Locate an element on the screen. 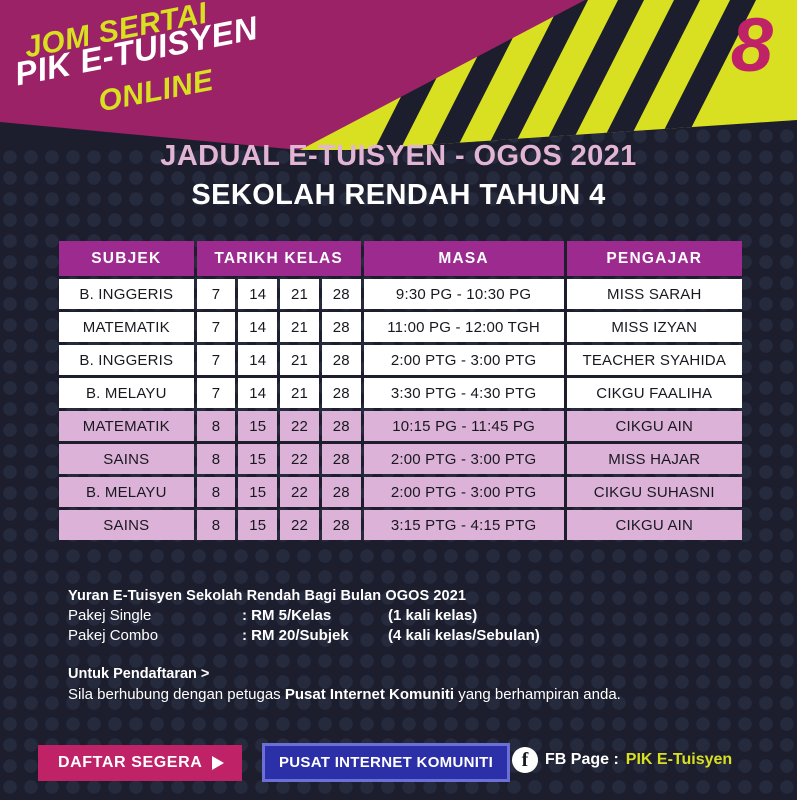 The height and width of the screenshot is (800, 797). registration-suffix: yang berhampiran anda. is located at coordinates (537, 694).